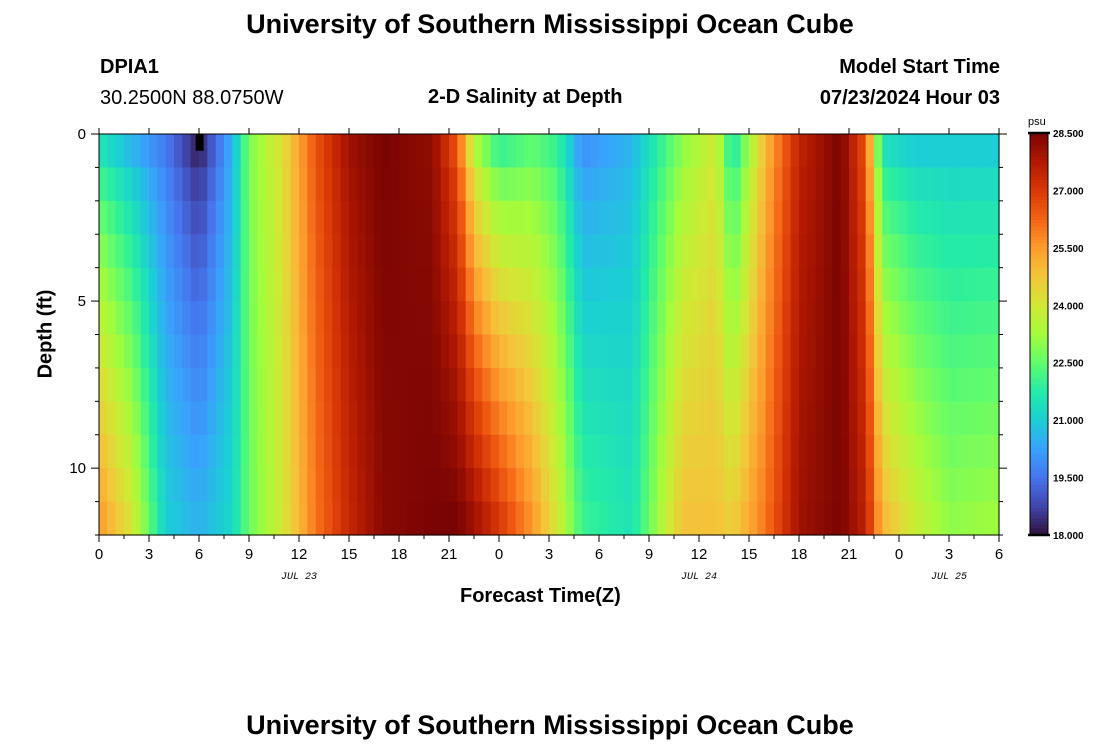 Image resolution: width=1100 pixels, height=750 pixels. I want to click on colorbar-label: 27.000, so click(1068, 191).